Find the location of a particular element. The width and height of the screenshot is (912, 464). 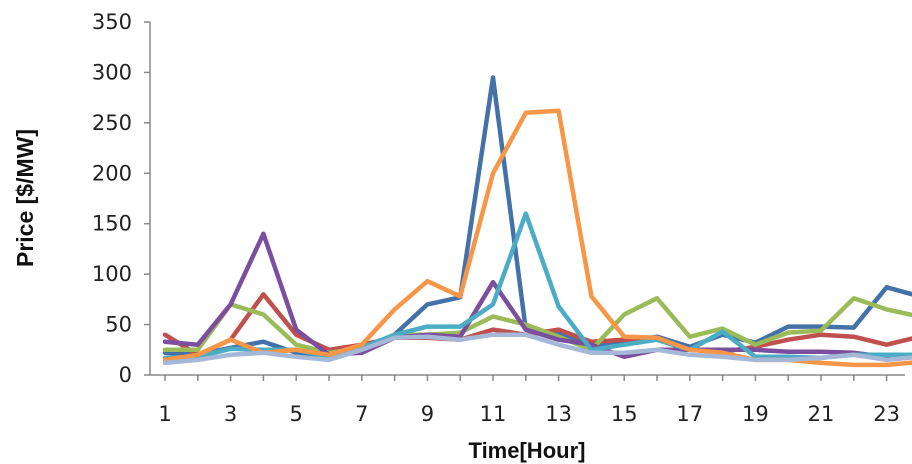

x-tick-label: 11 is located at coordinates (493, 414).